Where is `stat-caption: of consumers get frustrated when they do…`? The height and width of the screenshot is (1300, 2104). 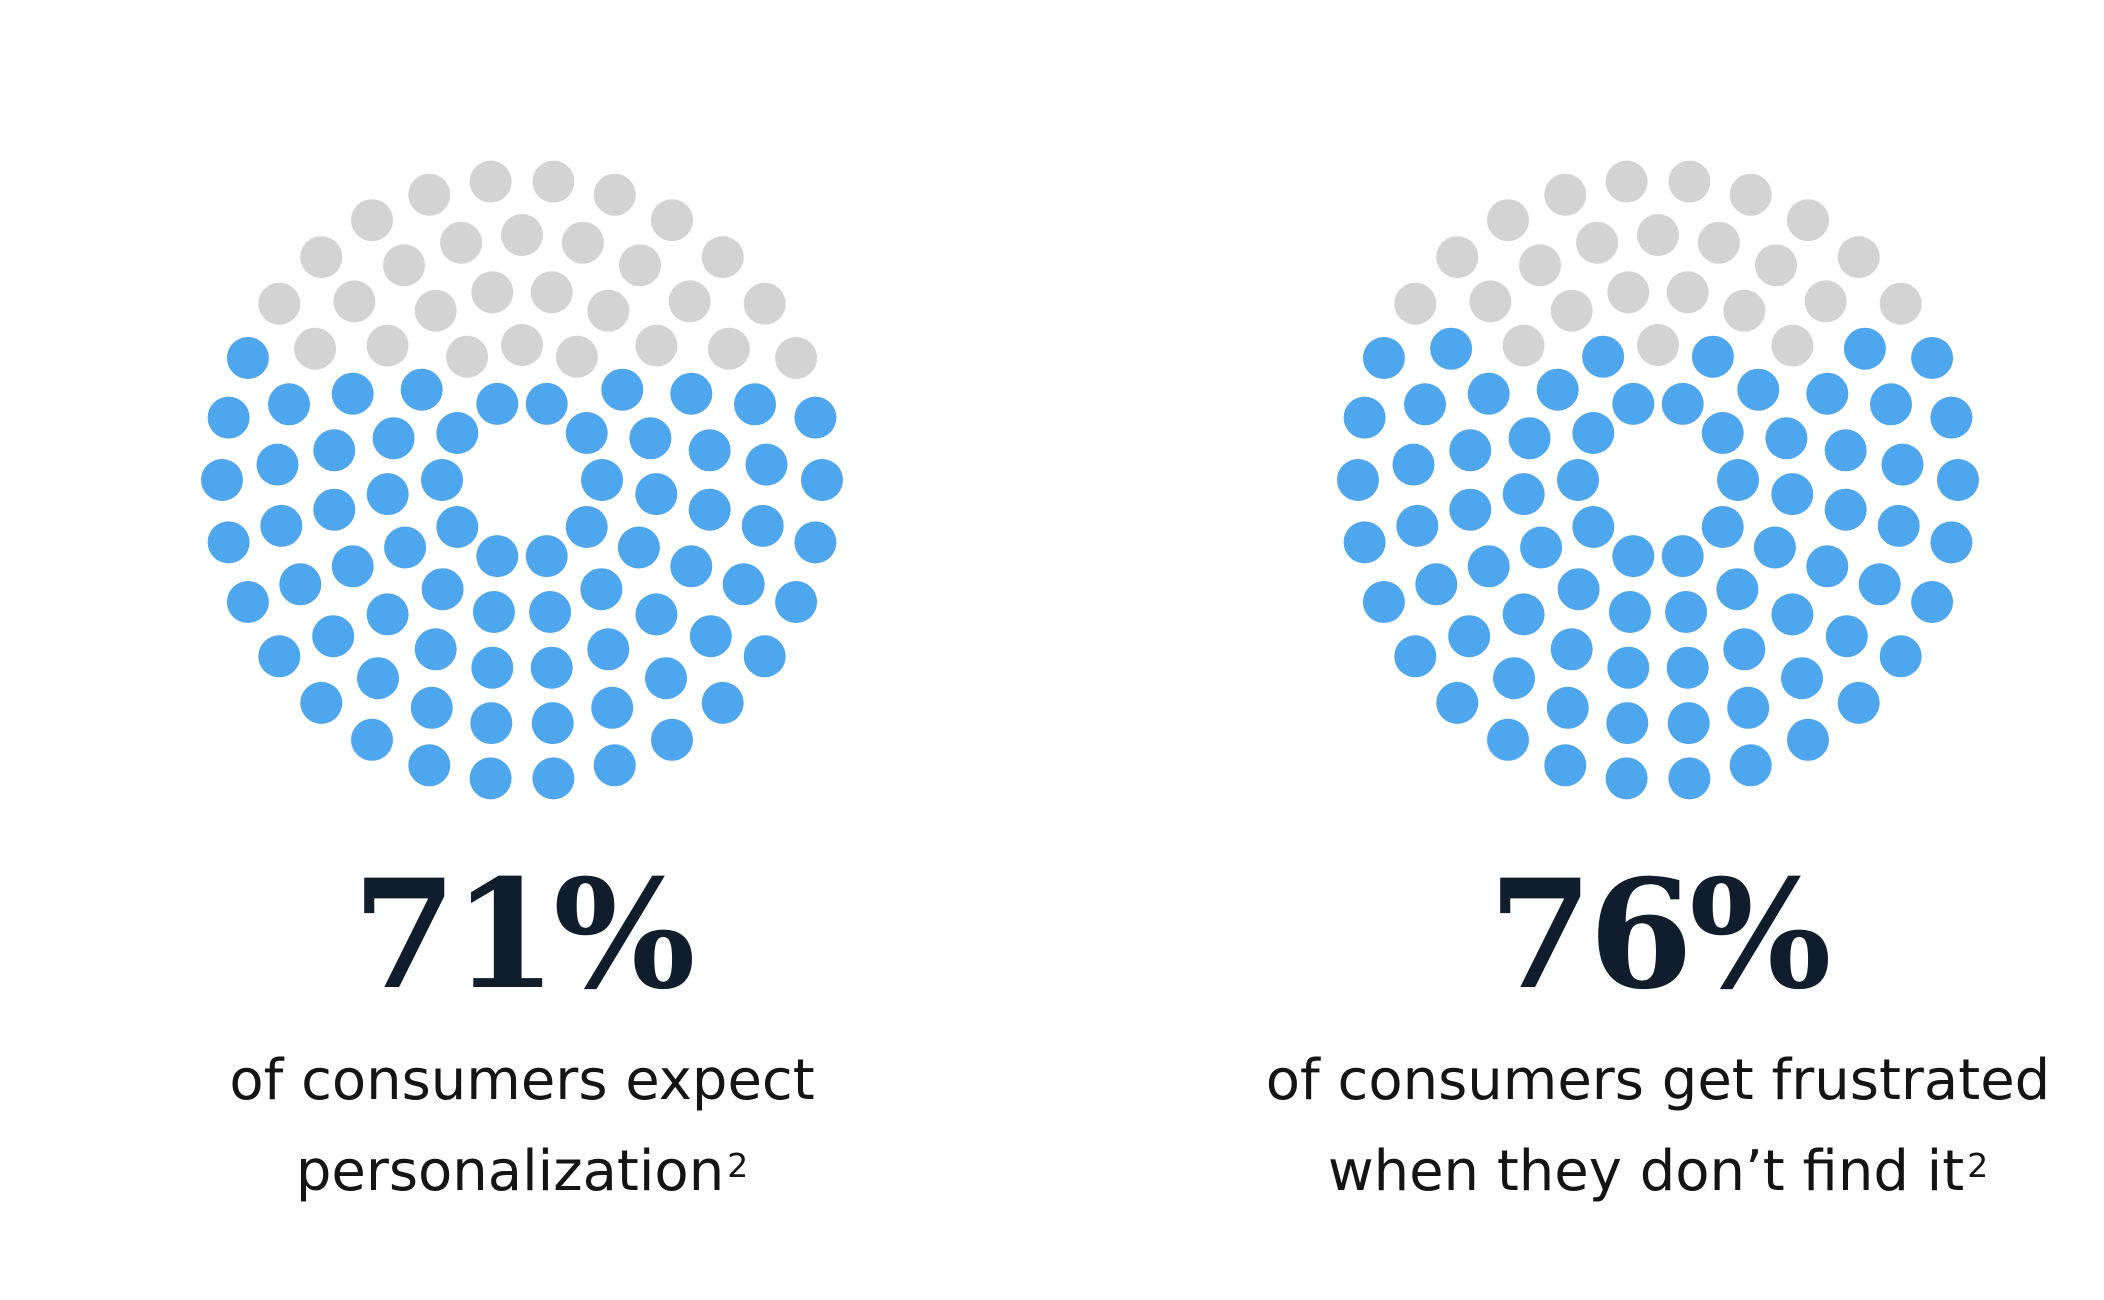
stat-caption: of consumers get frustrated when they do… is located at coordinates (1631, 1126).